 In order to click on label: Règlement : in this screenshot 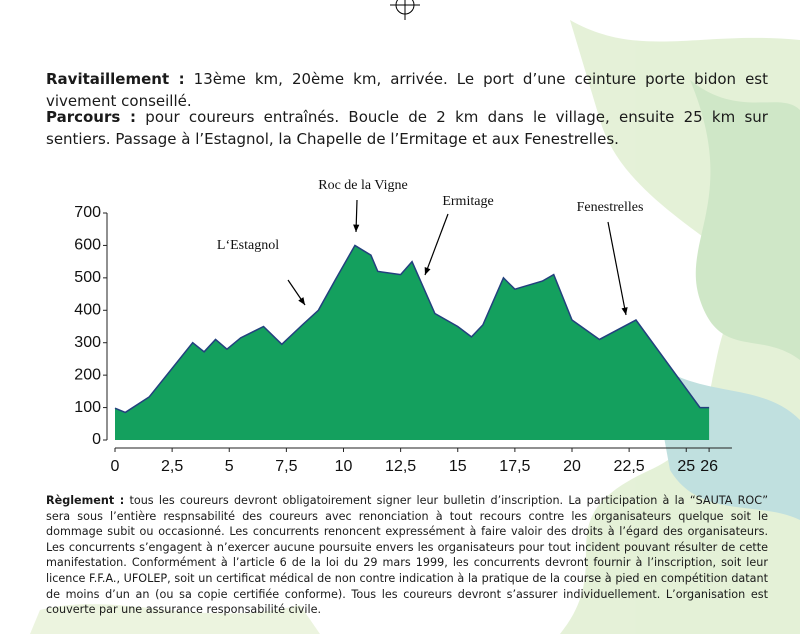, I will do `click(85, 500)`.